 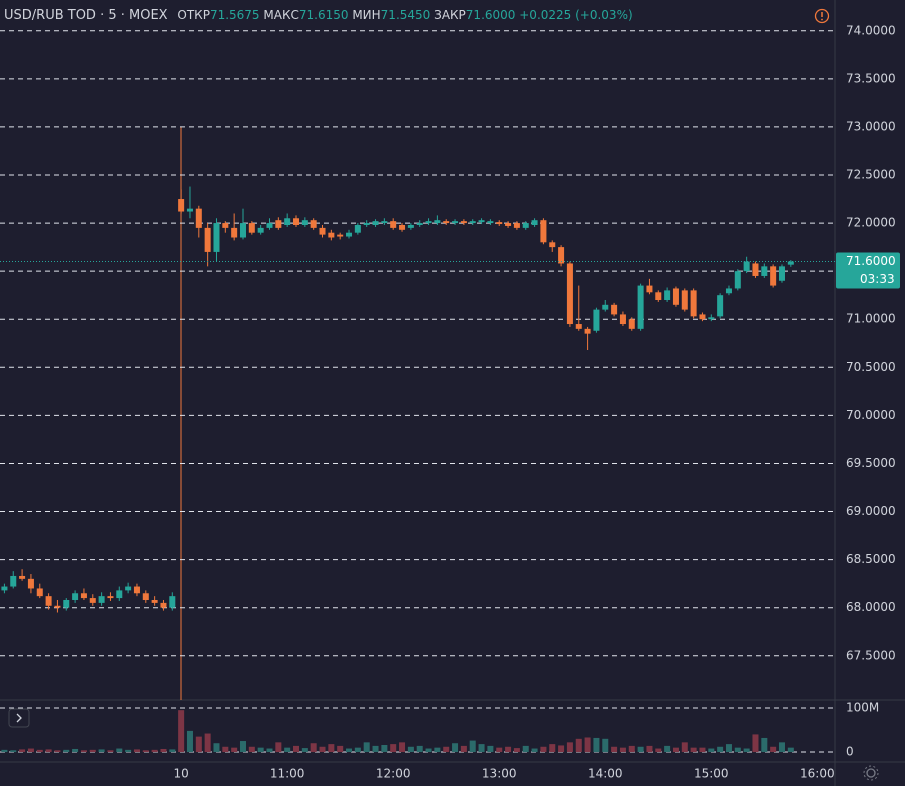 I want to click on settings-icon, so click(x=871, y=773).